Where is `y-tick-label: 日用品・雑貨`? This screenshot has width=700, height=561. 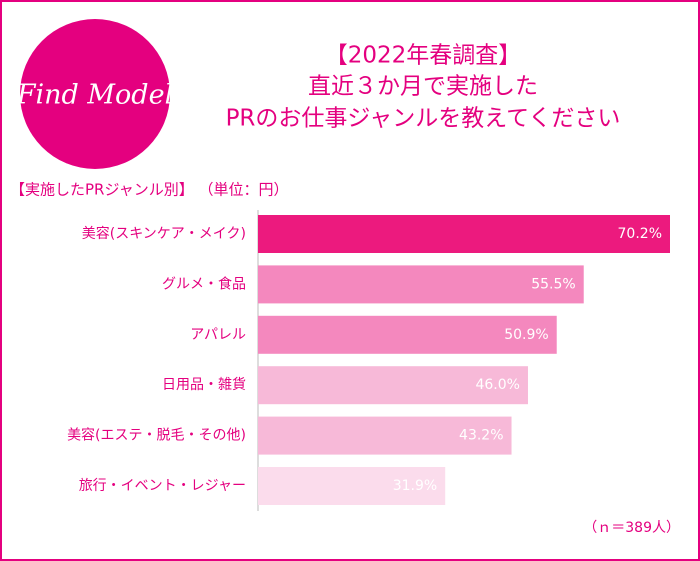
y-tick-label: 日用品・雑貨 is located at coordinates (204, 384).